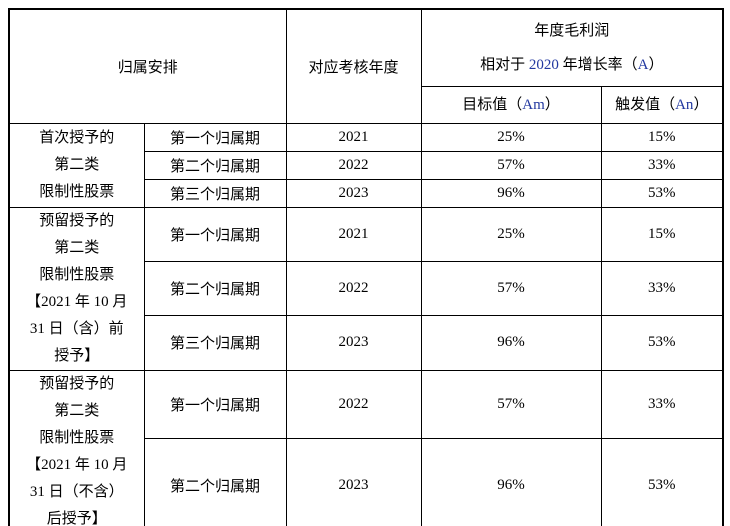 The image size is (730, 526). What do you see at coordinates (552, 104) in the screenshot?
I see `target-suffix: ）` at bounding box center [552, 104].